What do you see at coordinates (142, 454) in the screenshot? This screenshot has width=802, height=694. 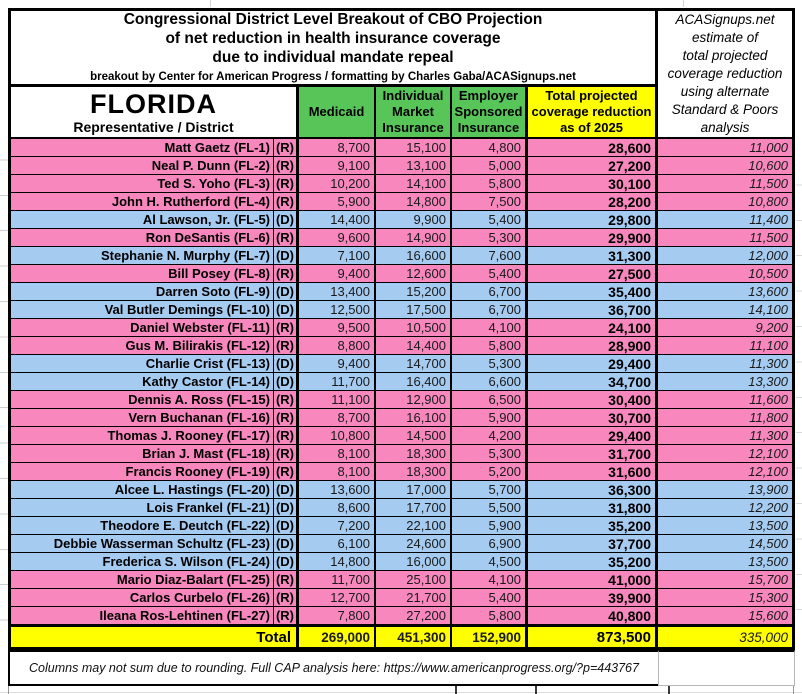 I see `rep-name: Brian J. Mast (FL-18)` at bounding box center [142, 454].